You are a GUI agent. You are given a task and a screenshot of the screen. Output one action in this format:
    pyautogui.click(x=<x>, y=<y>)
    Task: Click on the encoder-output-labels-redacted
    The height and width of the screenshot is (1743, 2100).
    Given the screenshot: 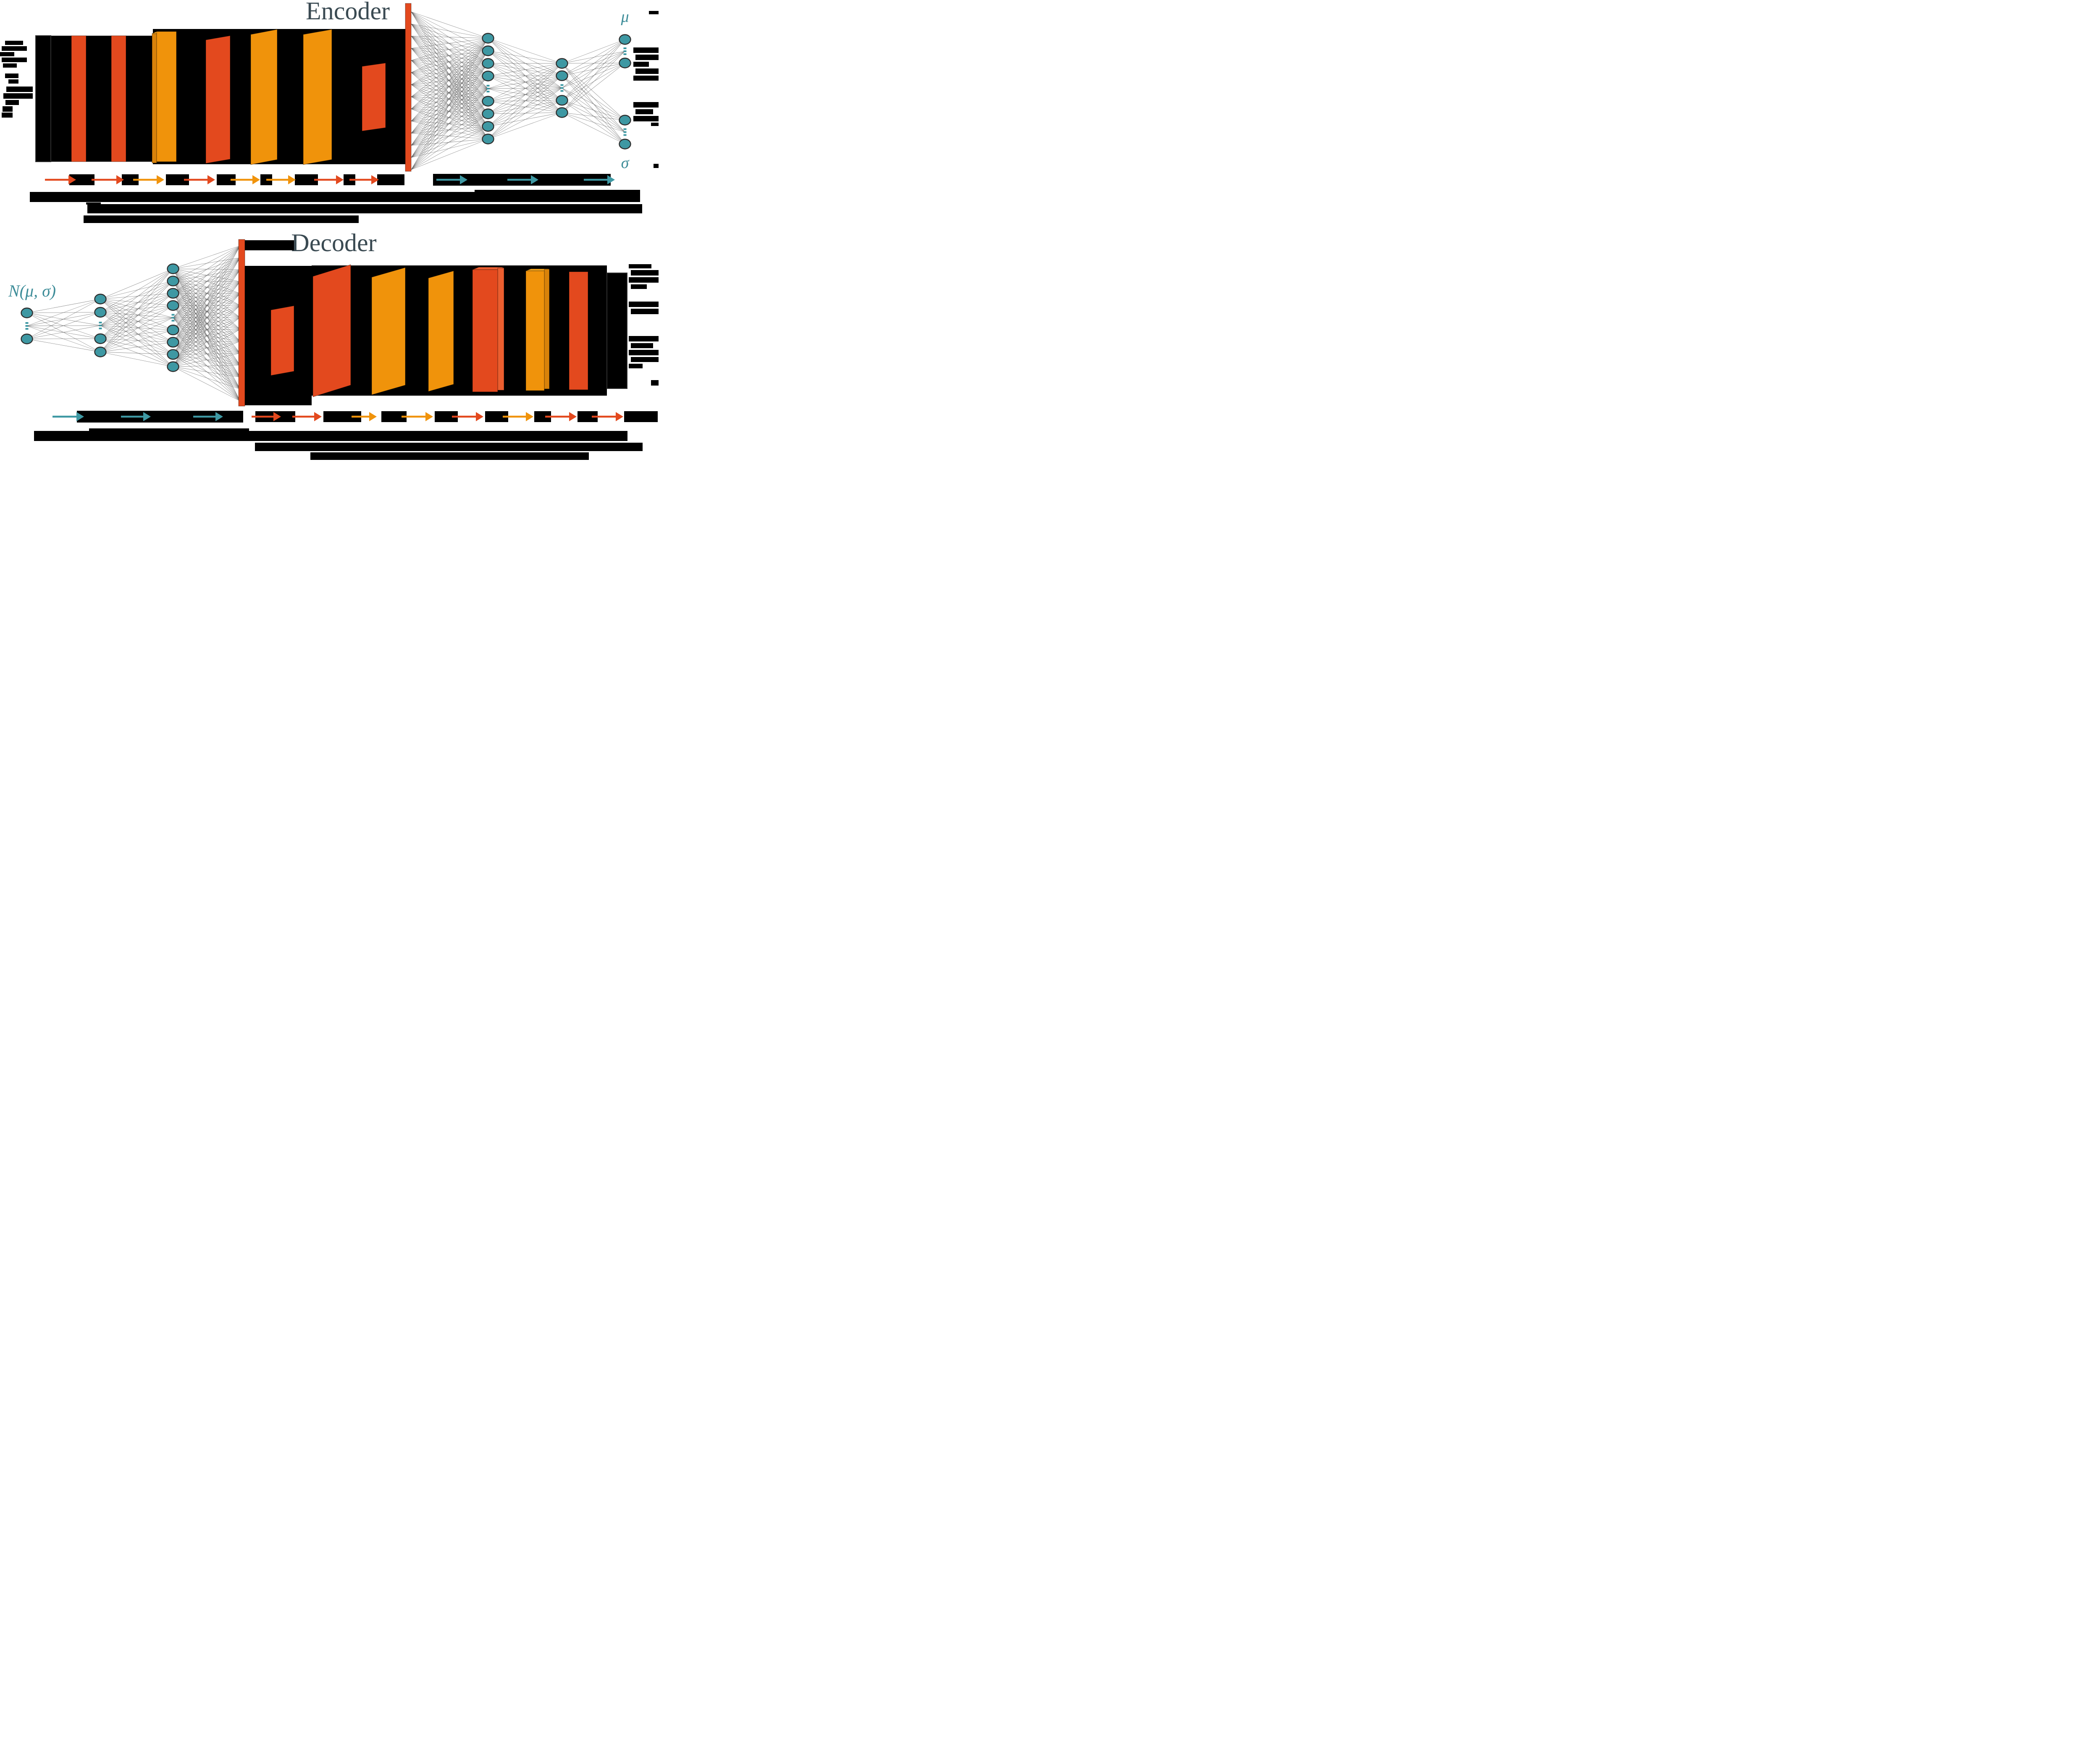 What is the action you would take?
    pyautogui.click(x=646, y=89)
    